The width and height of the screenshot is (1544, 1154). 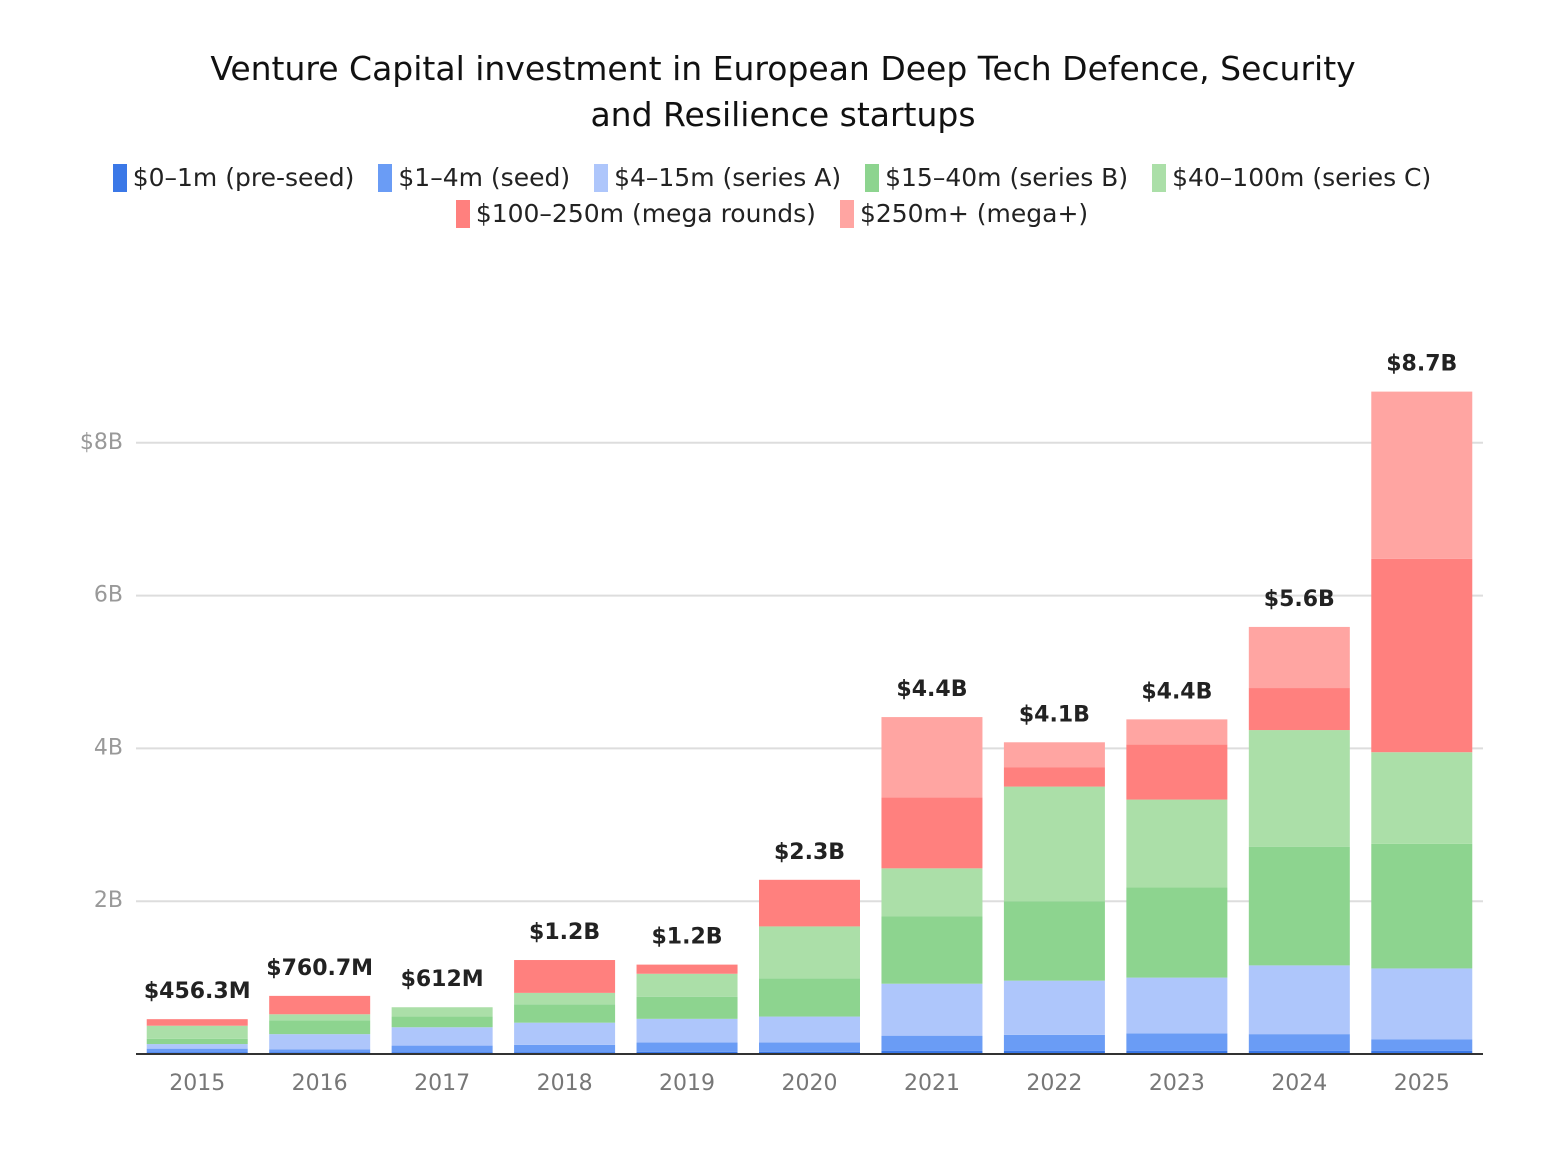 What do you see at coordinates (565, 1083) in the screenshot?
I see `x-tick-label: 2018` at bounding box center [565, 1083].